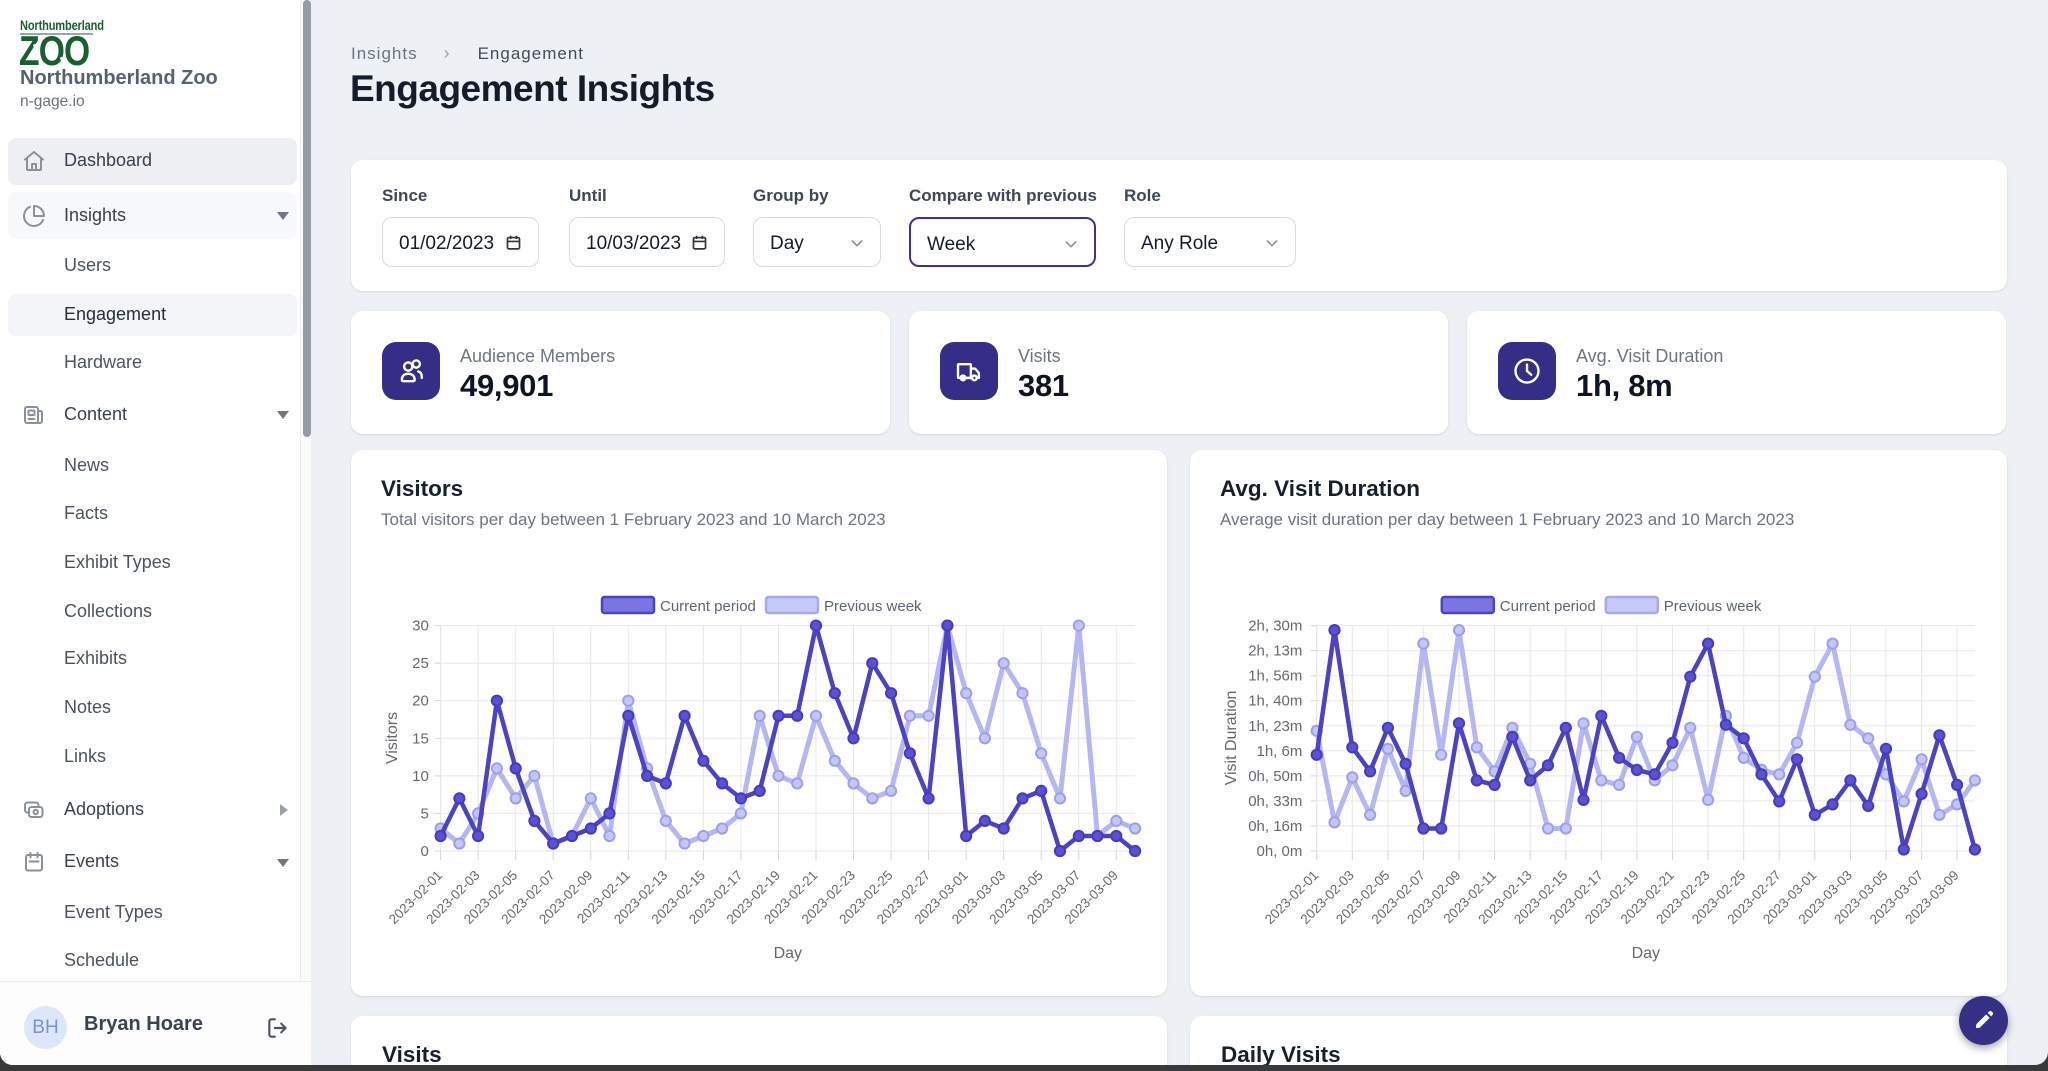 The width and height of the screenshot is (2048, 1071). Describe the element at coordinates (1275, 726) in the screenshot. I see `svg-text: 1h, 23m` at that location.